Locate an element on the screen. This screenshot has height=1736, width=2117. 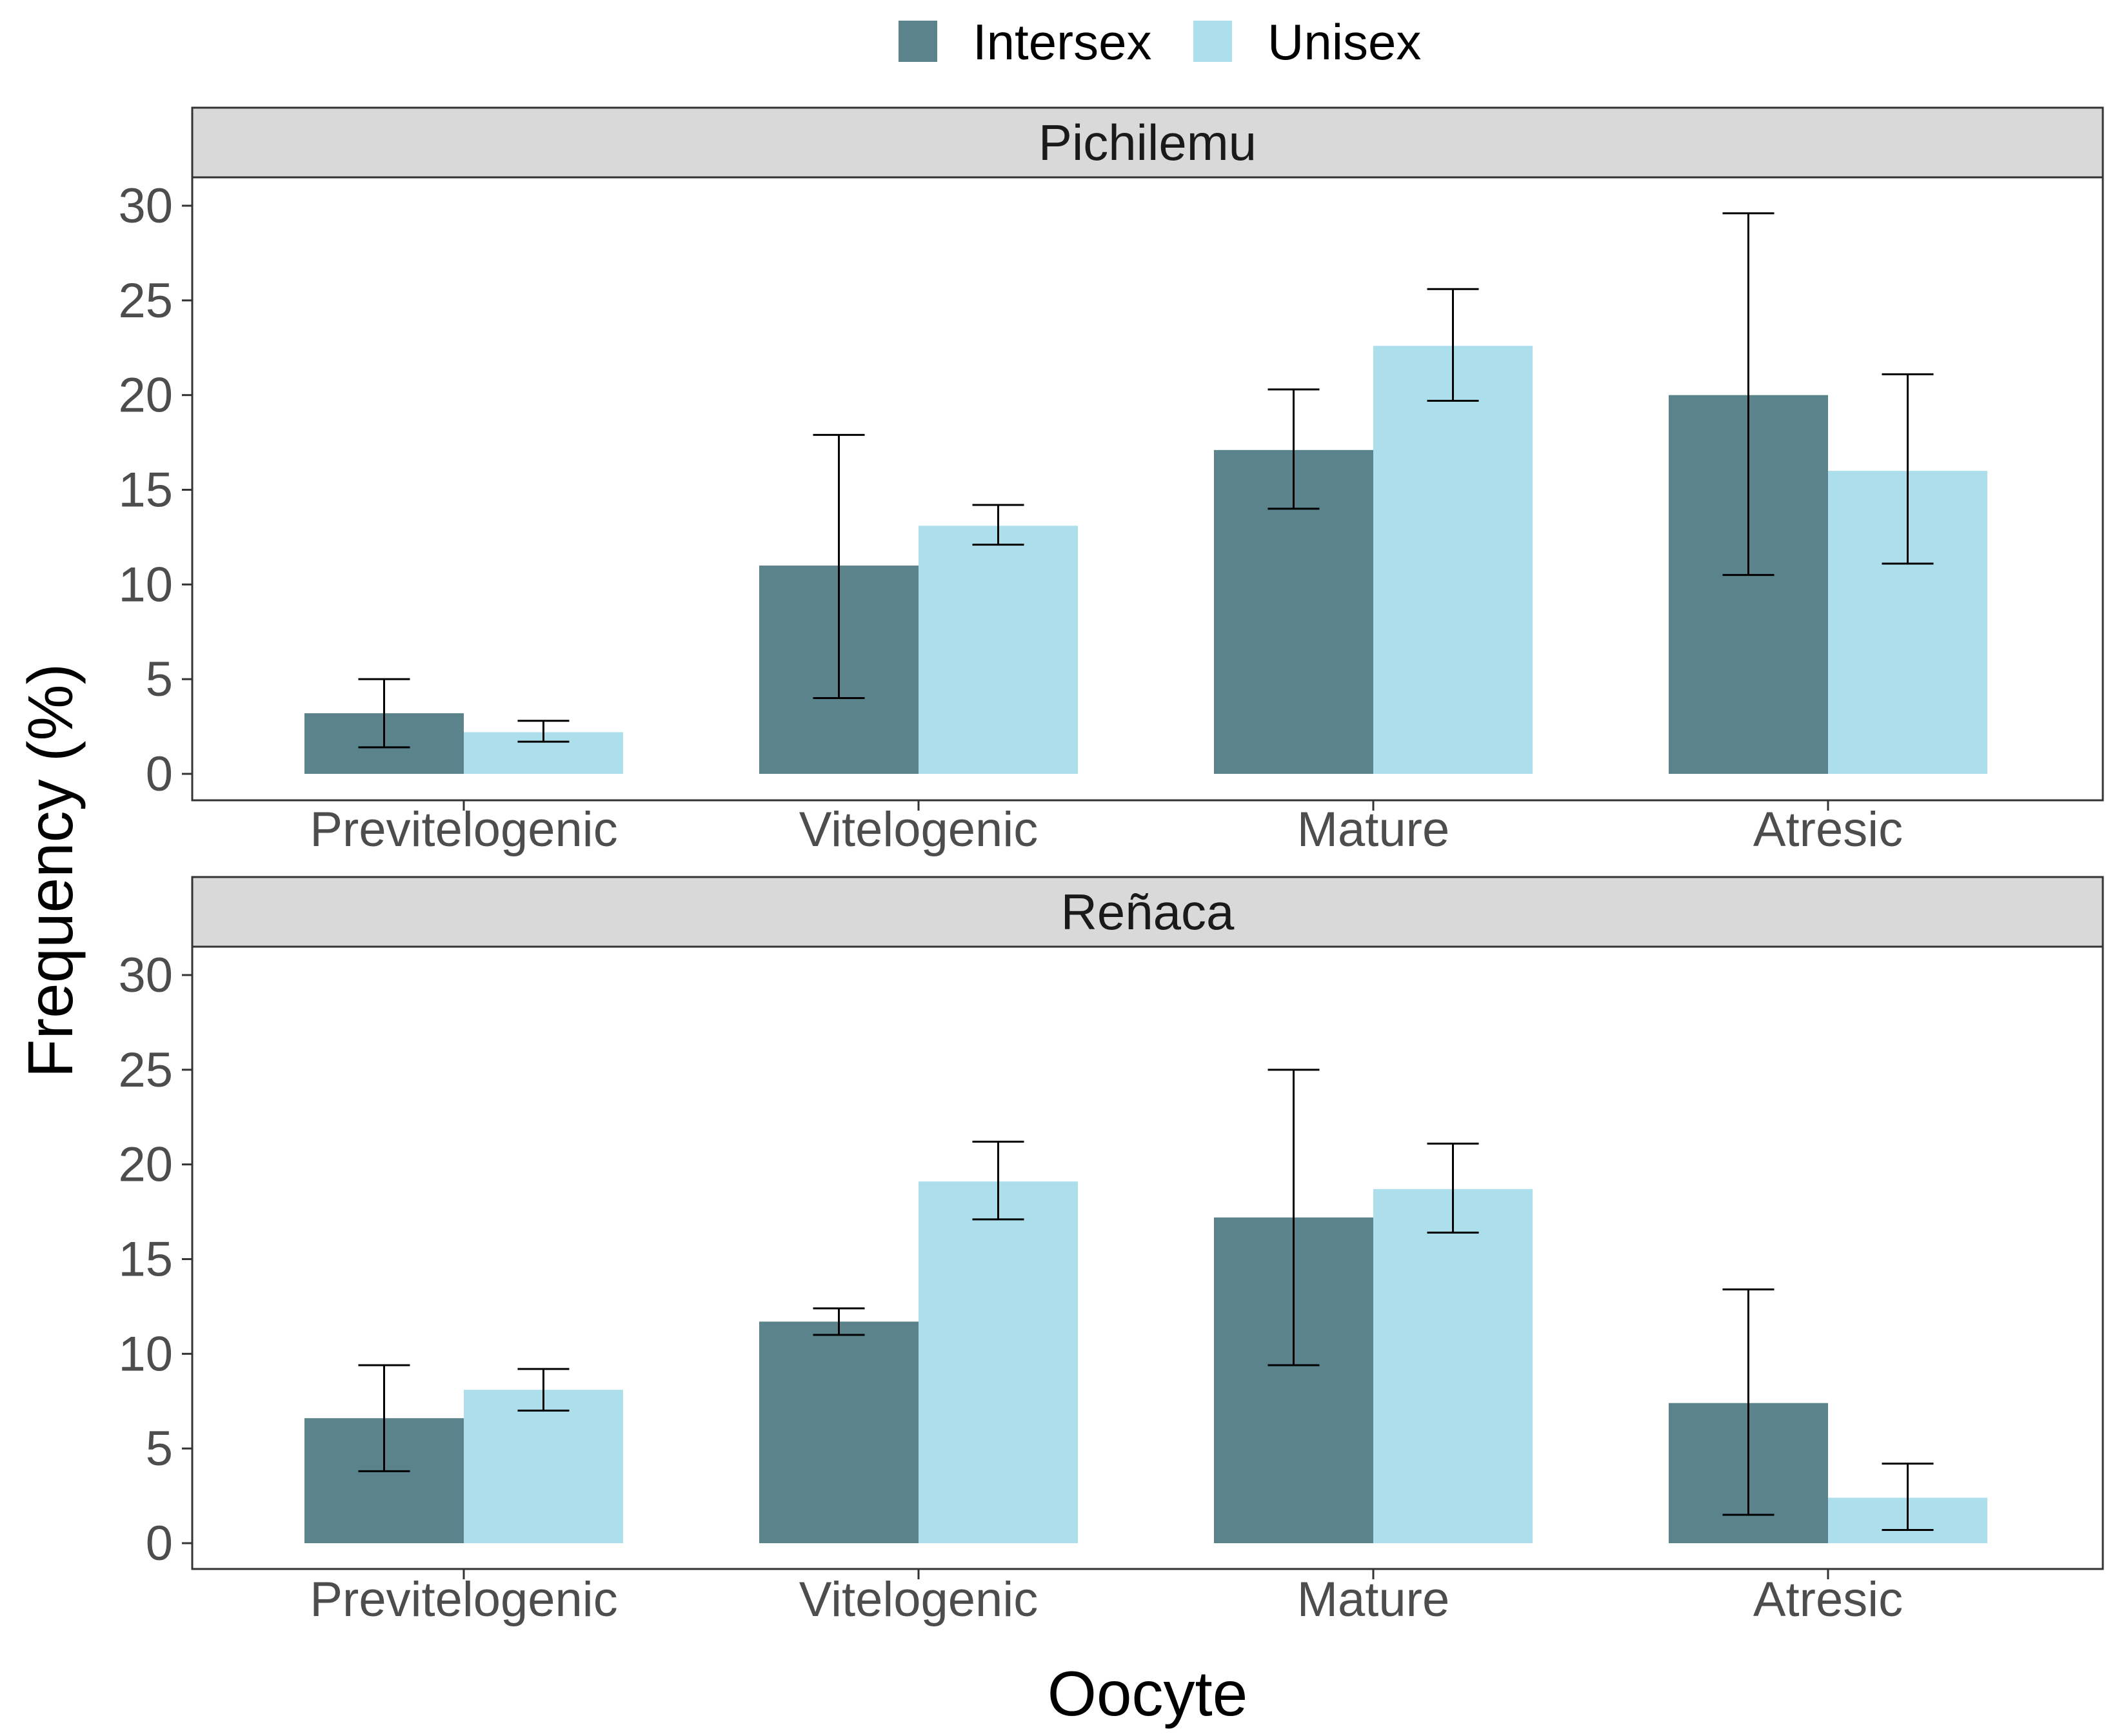
legend-label-unisex: Unisex is located at coordinates (1344, 42).